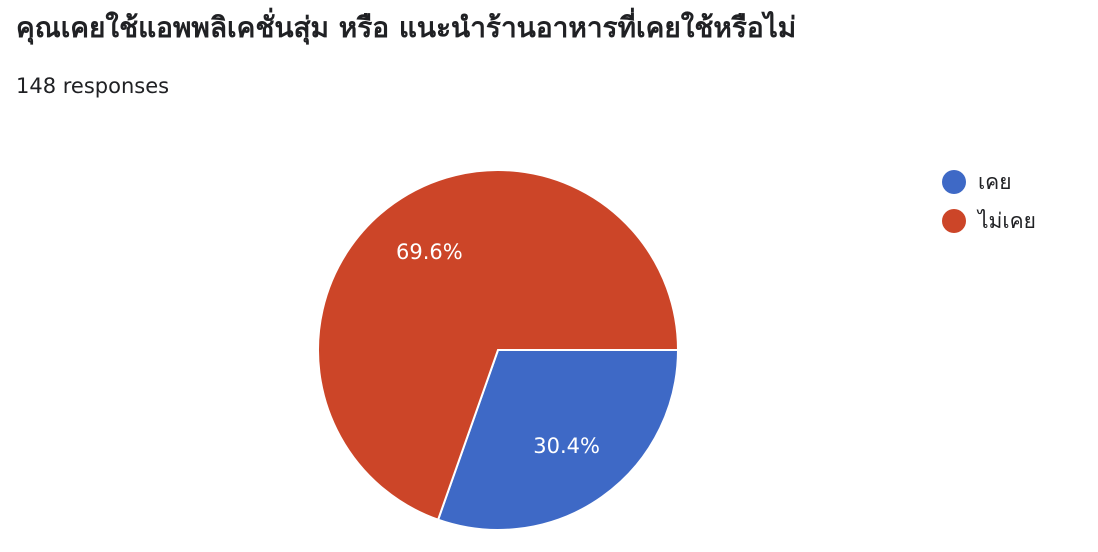 The height and width of the screenshot is (552, 1098). I want to click on legend-swatch-yes, so click(954, 182).